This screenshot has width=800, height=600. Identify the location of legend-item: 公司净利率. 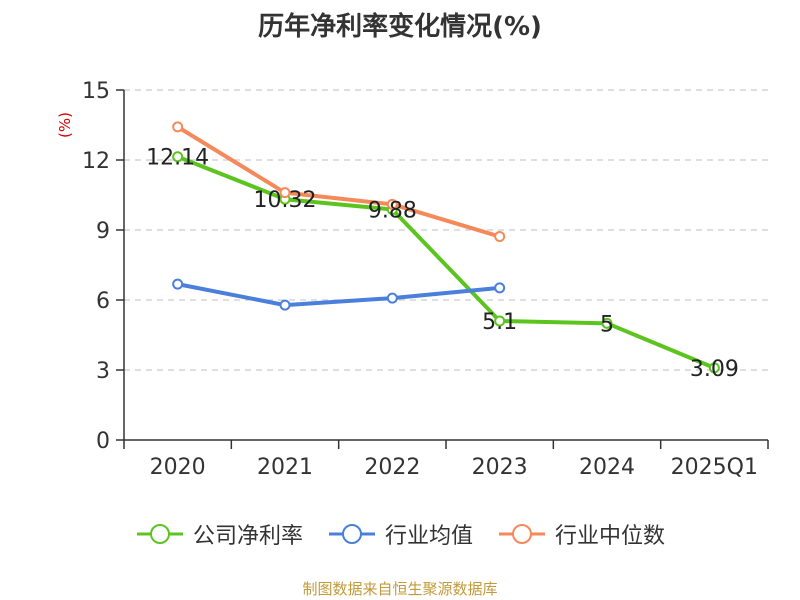
(219, 534).